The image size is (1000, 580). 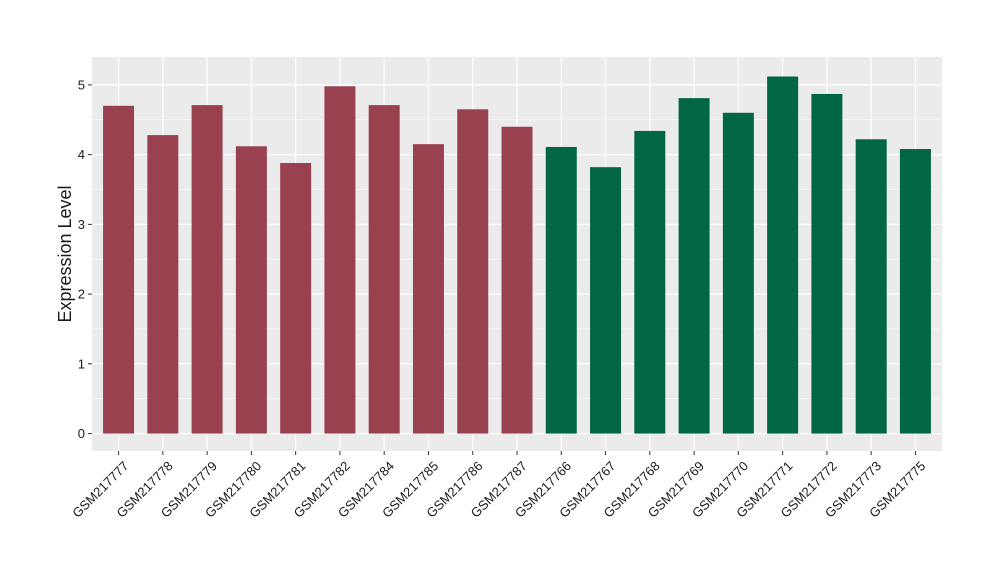 I want to click on y-tick-label: 4, so click(x=81, y=154).